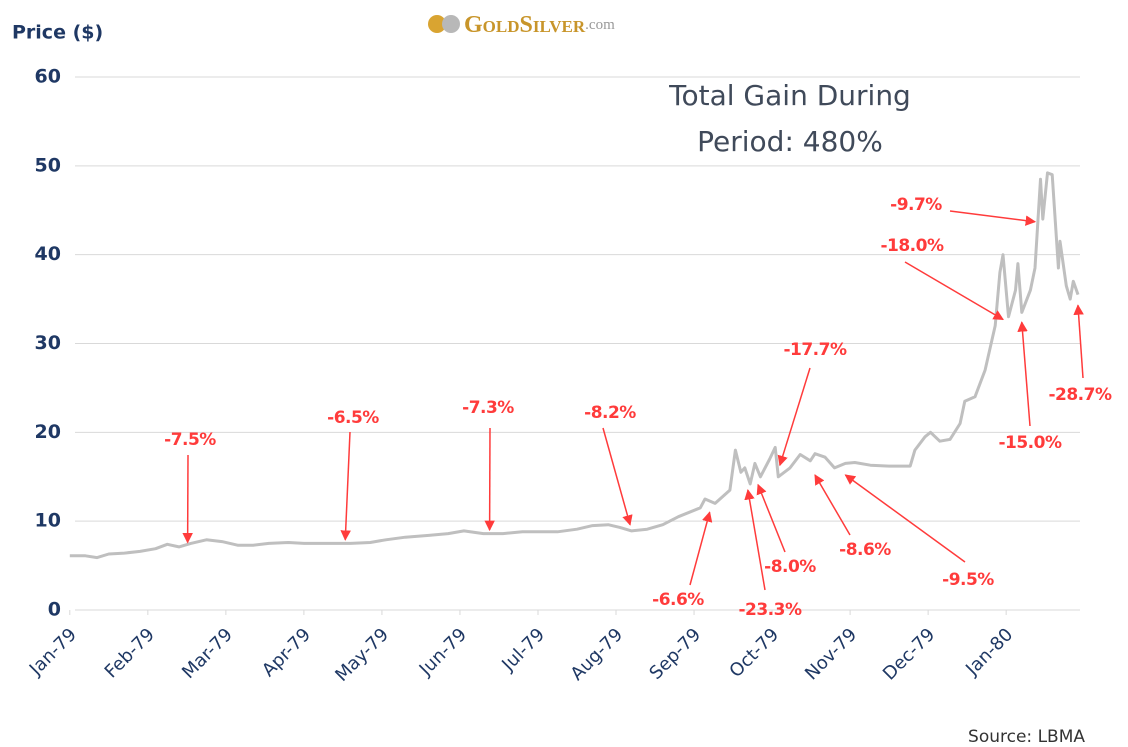  What do you see at coordinates (53, 652) in the screenshot?
I see `x-tick-label: Jan-79` at bounding box center [53, 652].